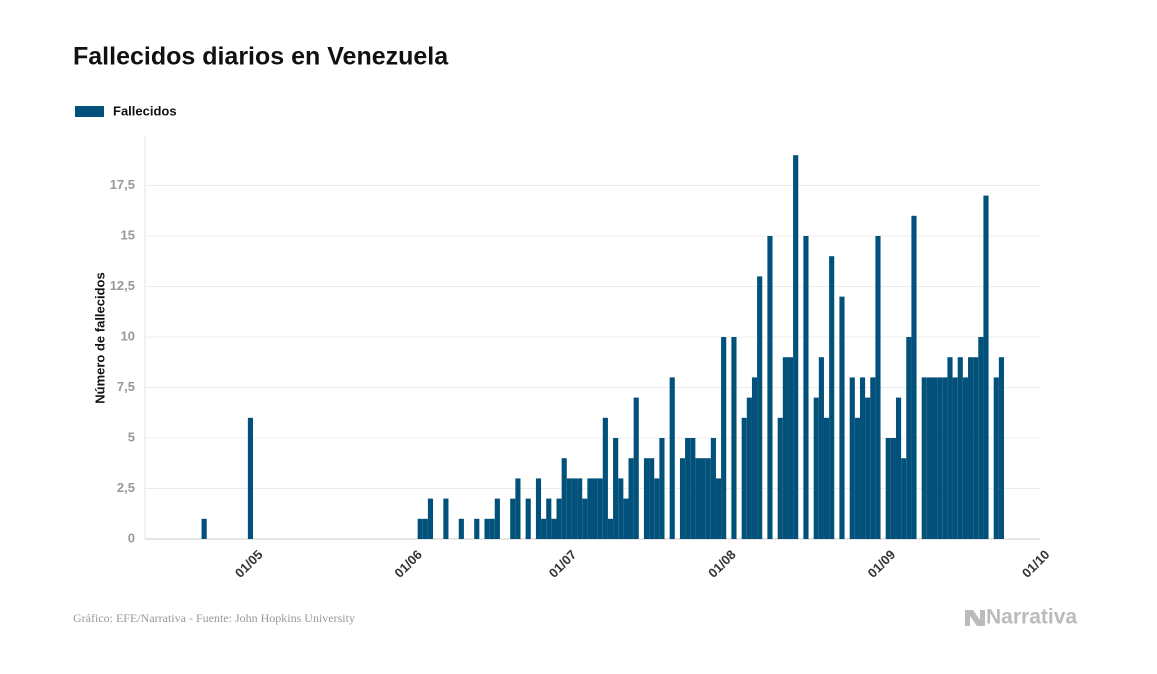 The width and height of the screenshot is (1157, 674). I want to click on y-tick-label: 15, so click(128, 234).